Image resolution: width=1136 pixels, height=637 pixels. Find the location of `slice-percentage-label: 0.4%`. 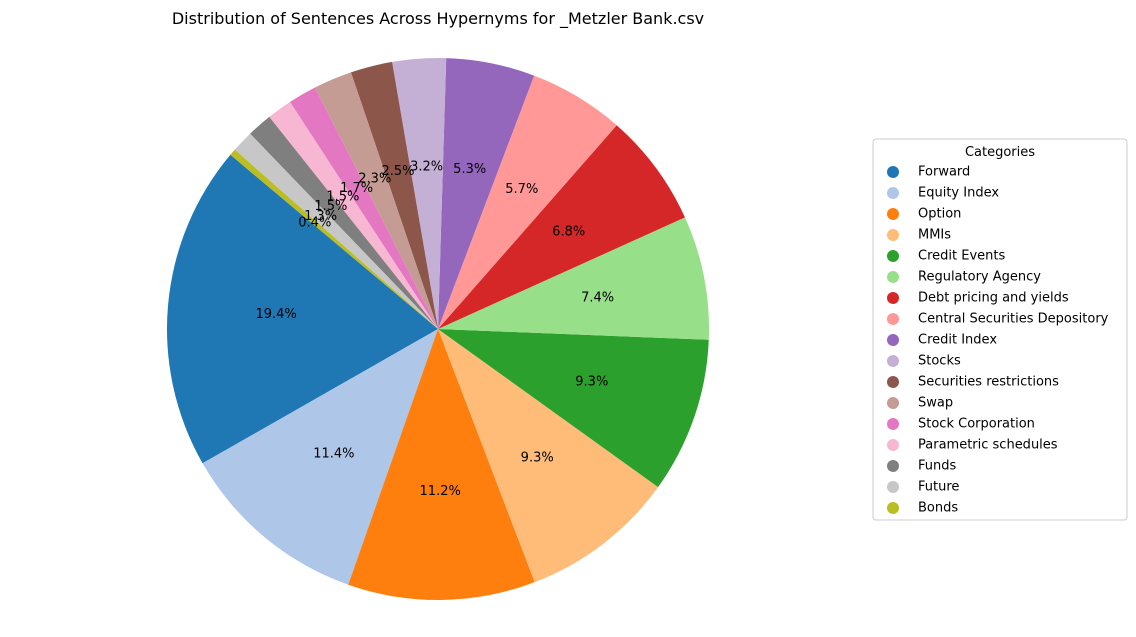

slice-percentage-label: 0.4% is located at coordinates (314, 222).